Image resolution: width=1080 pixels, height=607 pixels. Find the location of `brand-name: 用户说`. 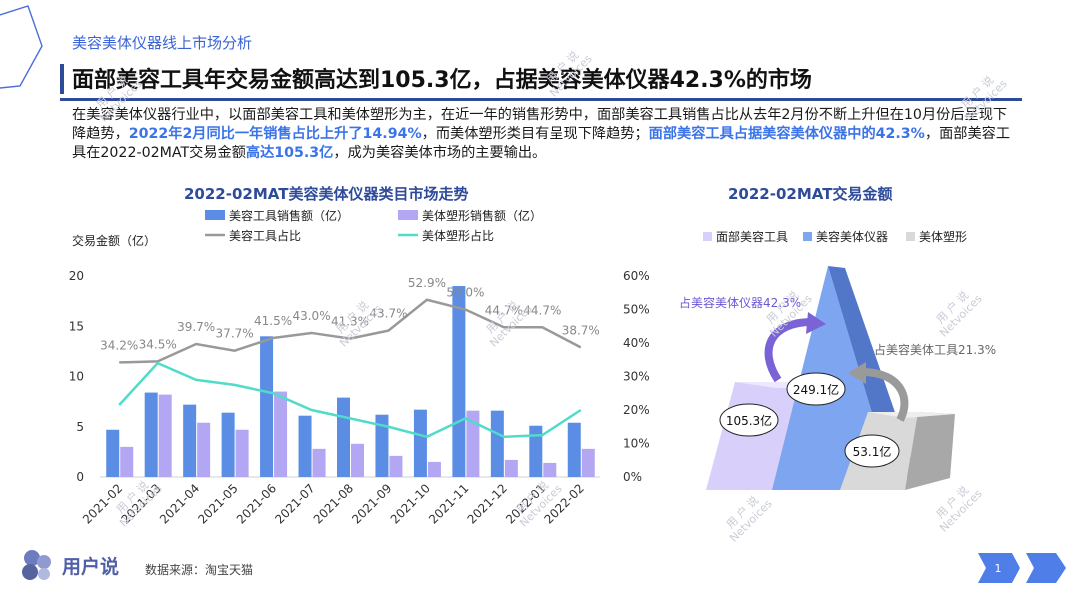

brand-name: 用户说 is located at coordinates (91, 567).